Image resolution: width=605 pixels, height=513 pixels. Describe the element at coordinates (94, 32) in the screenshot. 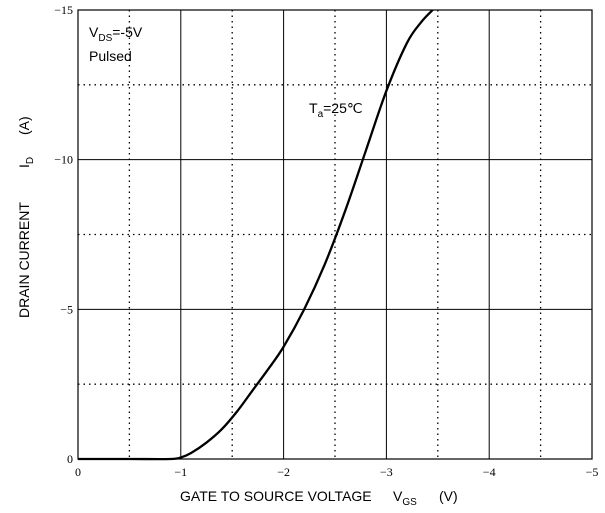

I see `condition-symbol: V` at that location.